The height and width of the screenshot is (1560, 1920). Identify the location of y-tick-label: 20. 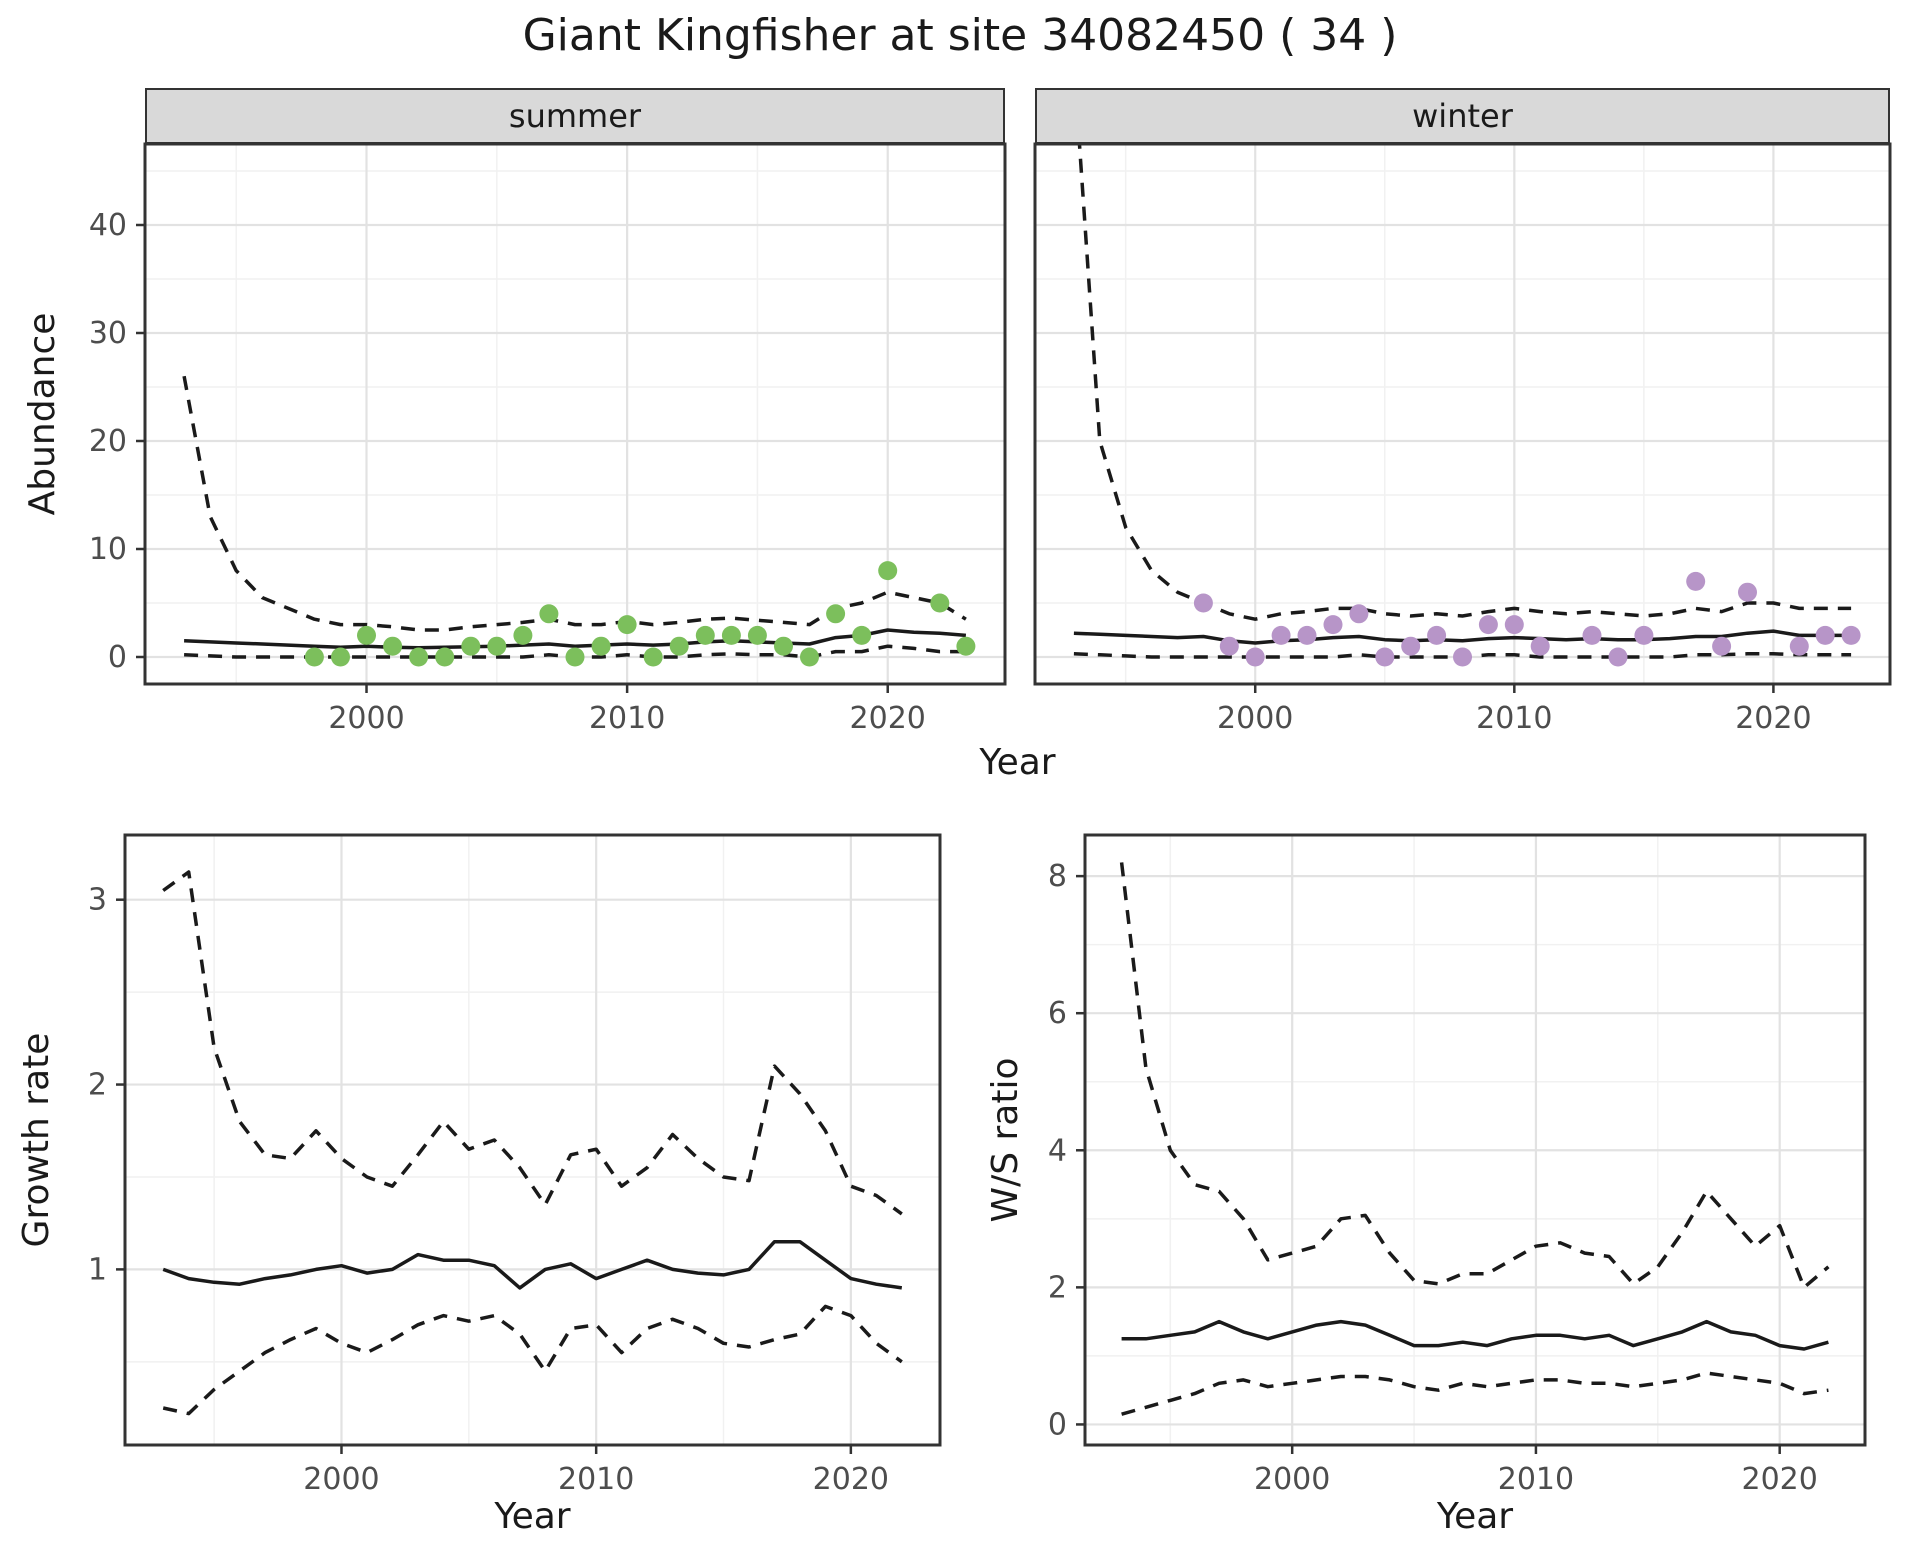
(108, 441).